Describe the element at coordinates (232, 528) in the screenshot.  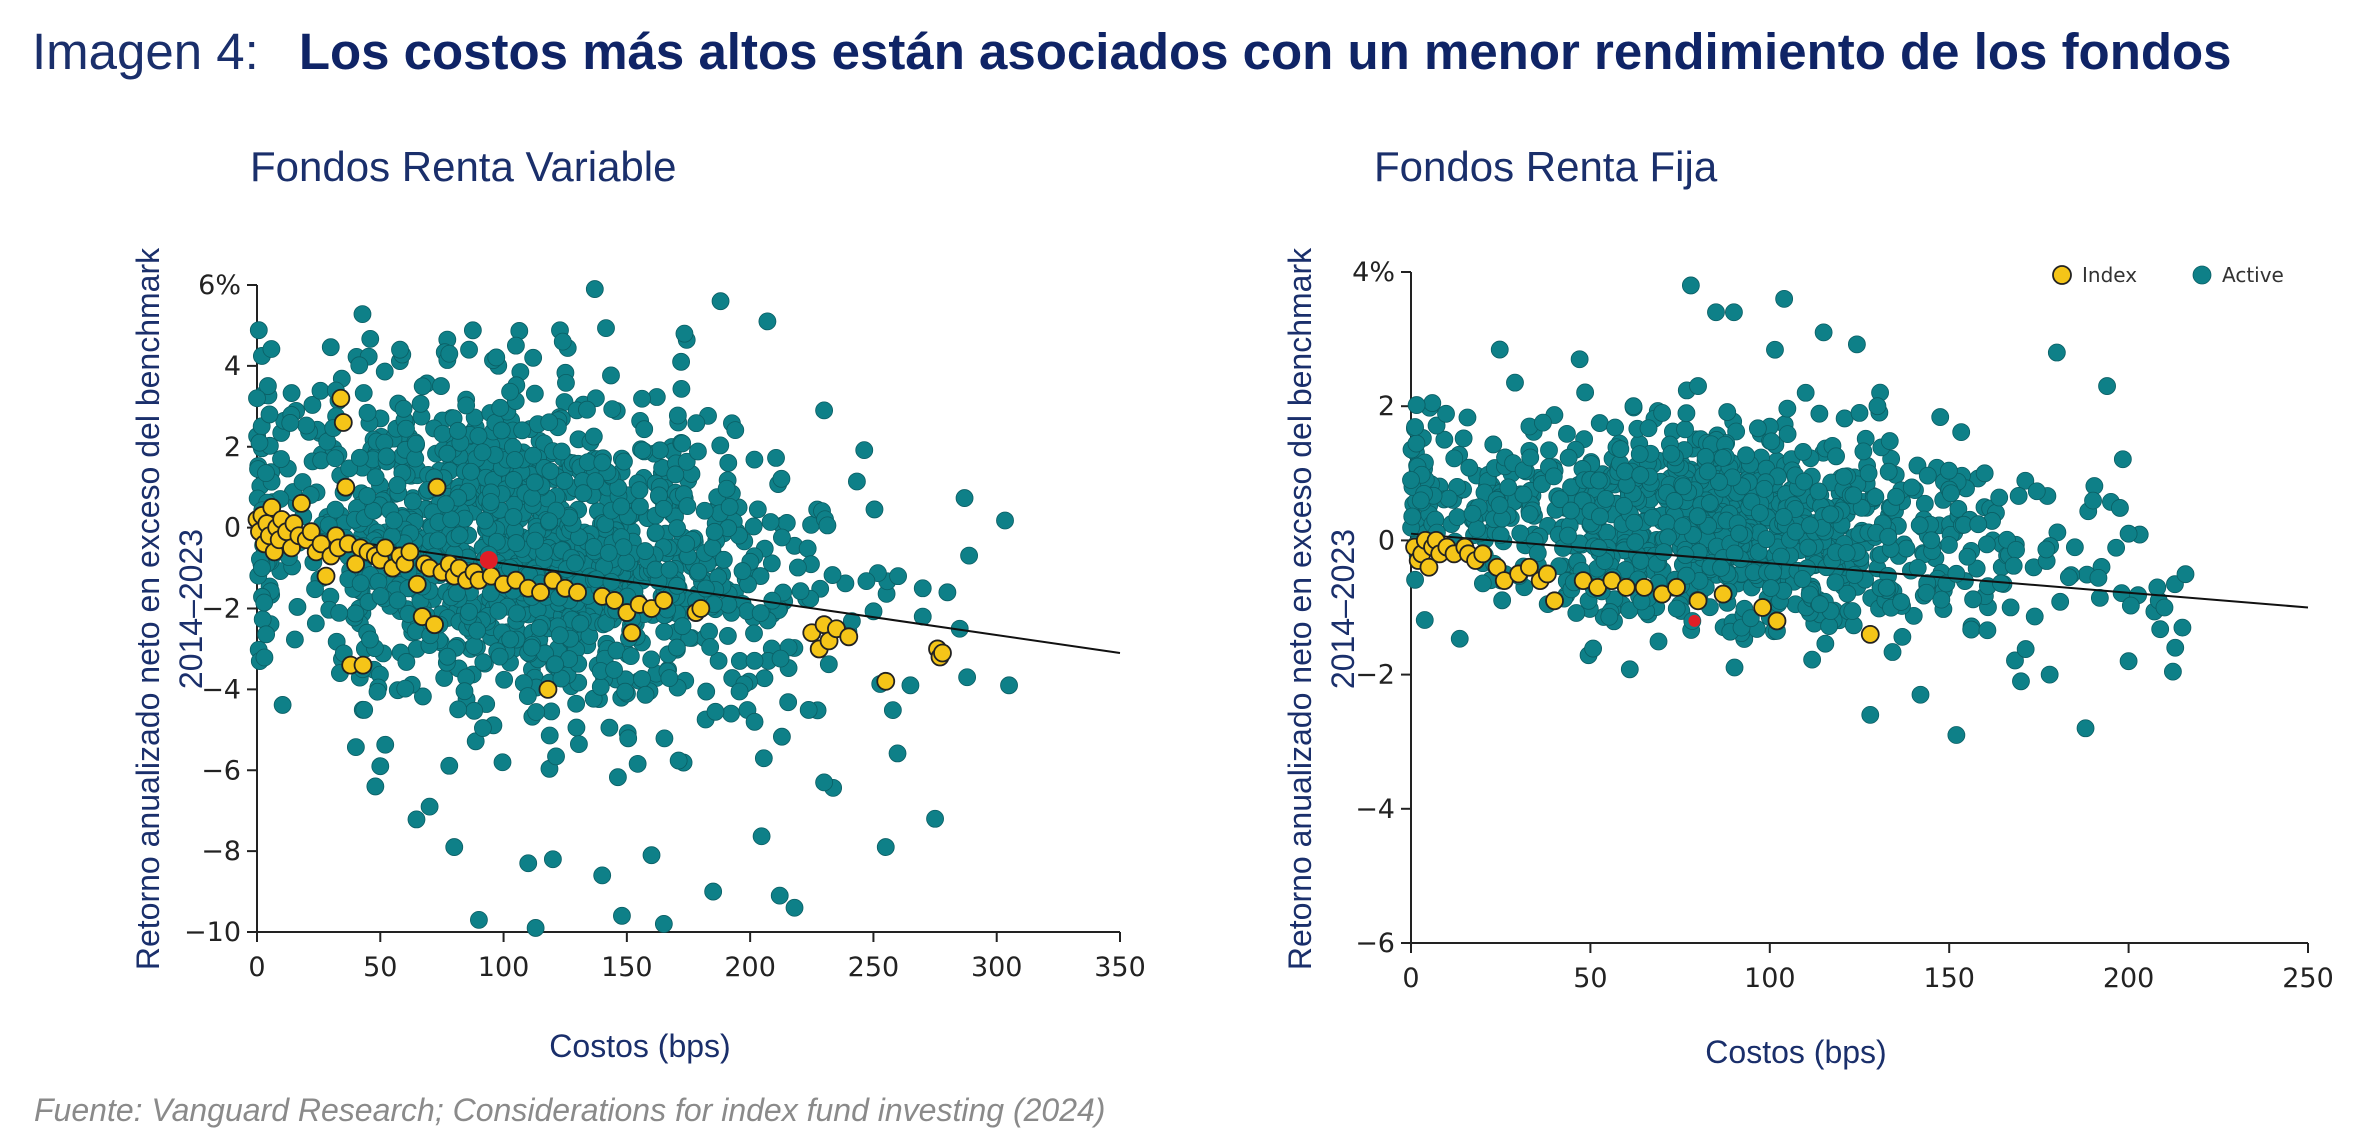
I see `y-tick-label: 0` at that location.